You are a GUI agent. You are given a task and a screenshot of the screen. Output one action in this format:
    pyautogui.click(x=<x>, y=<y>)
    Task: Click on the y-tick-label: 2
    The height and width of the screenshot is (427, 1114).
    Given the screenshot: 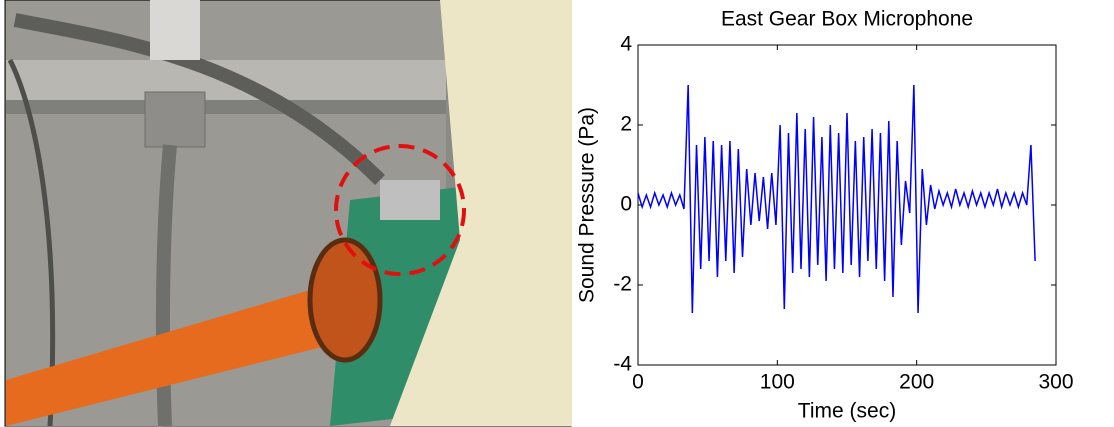 What is the action you would take?
    pyautogui.click(x=626, y=124)
    